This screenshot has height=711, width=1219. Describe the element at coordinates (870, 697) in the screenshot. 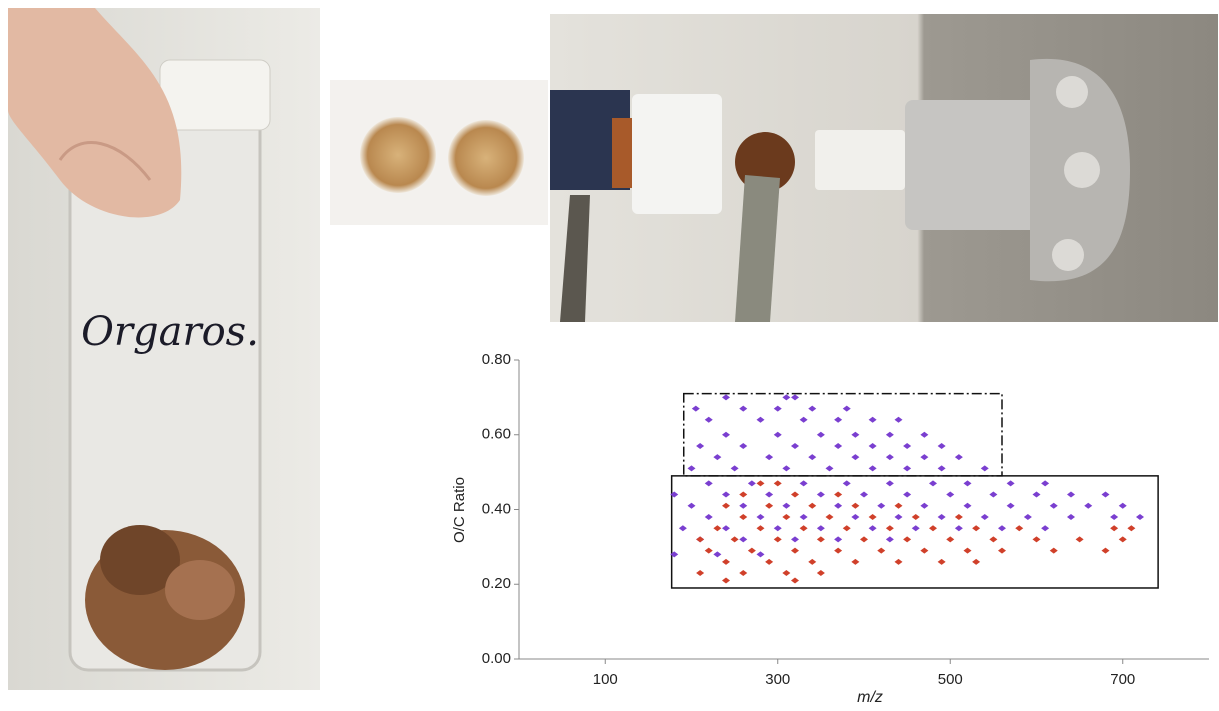

I see `x-axis-label: m/z` at that location.